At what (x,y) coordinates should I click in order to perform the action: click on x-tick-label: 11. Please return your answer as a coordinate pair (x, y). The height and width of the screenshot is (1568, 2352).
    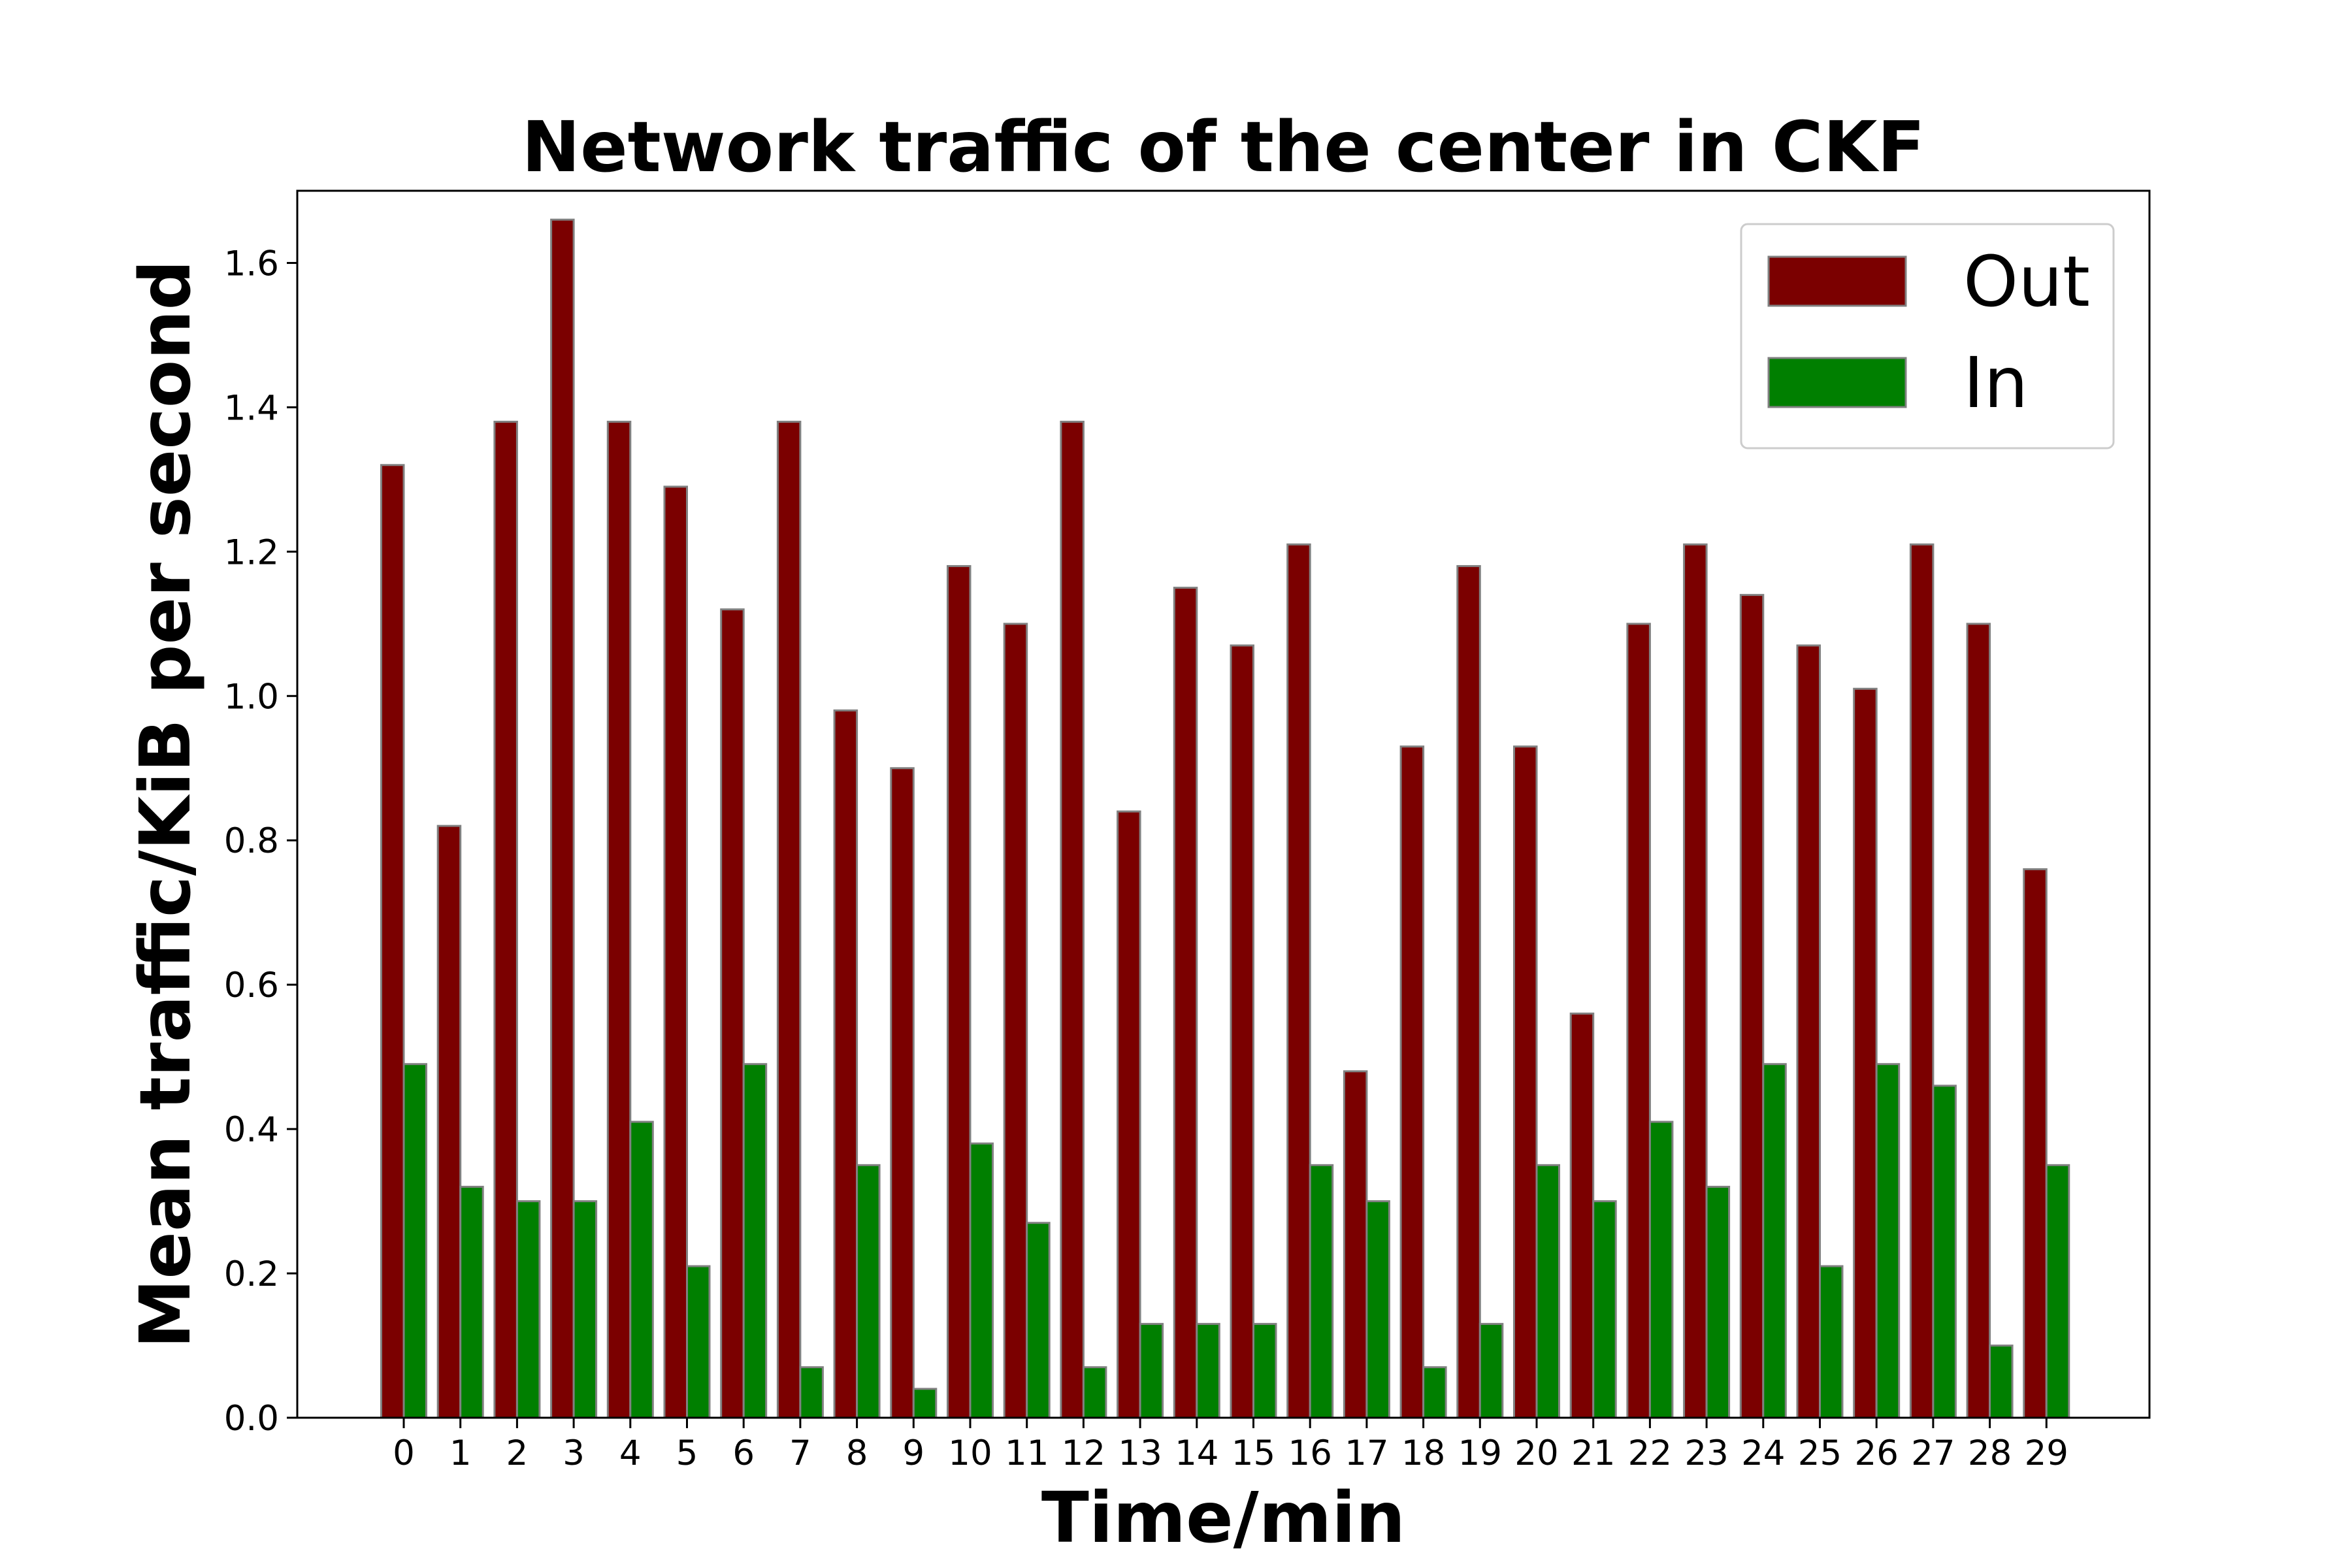
    Looking at the image, I should click on (1027, 1453).